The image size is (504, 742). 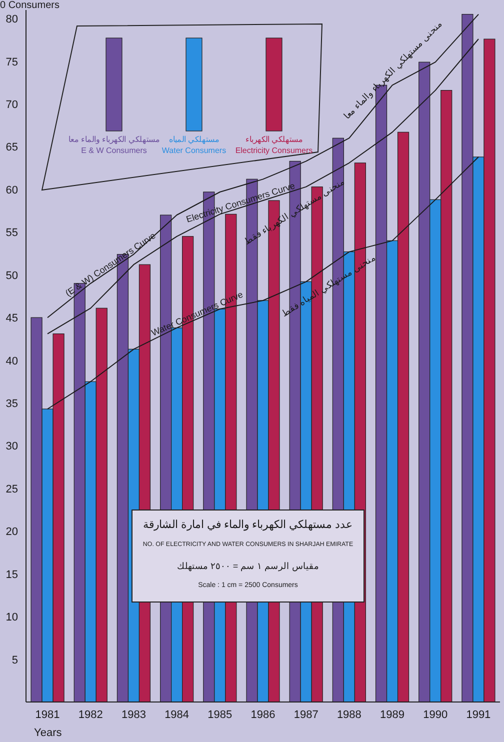 What do you see at coordinates (349, 715) in the screenshot?
I see `x-tick-label: 1988` at bounding box center [349, 715].